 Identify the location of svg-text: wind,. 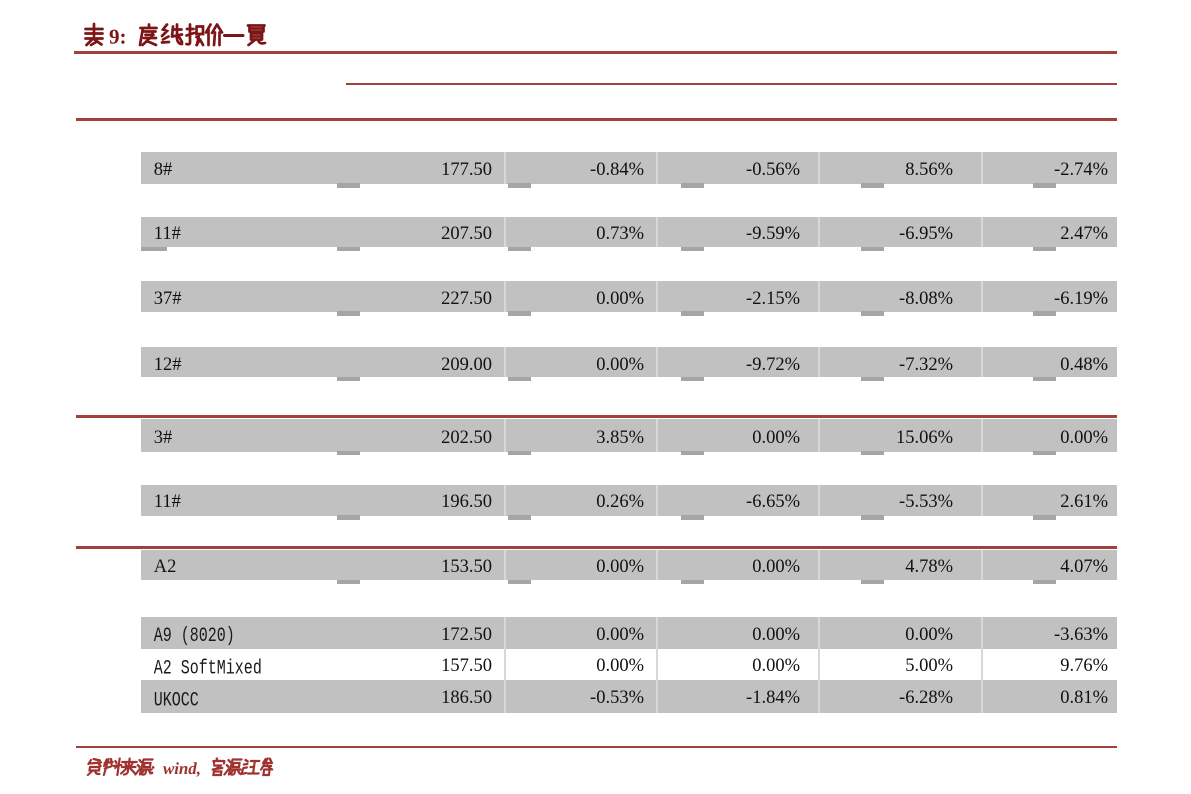
(182, 768).